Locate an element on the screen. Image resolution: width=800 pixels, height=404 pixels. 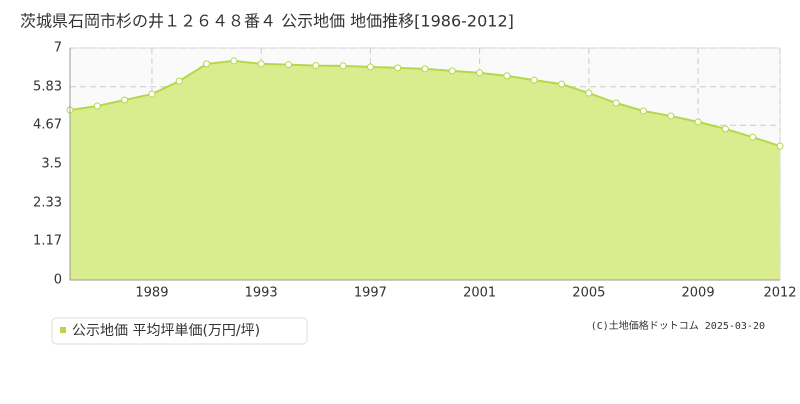
legend-box is located at coordinates (179, 331).